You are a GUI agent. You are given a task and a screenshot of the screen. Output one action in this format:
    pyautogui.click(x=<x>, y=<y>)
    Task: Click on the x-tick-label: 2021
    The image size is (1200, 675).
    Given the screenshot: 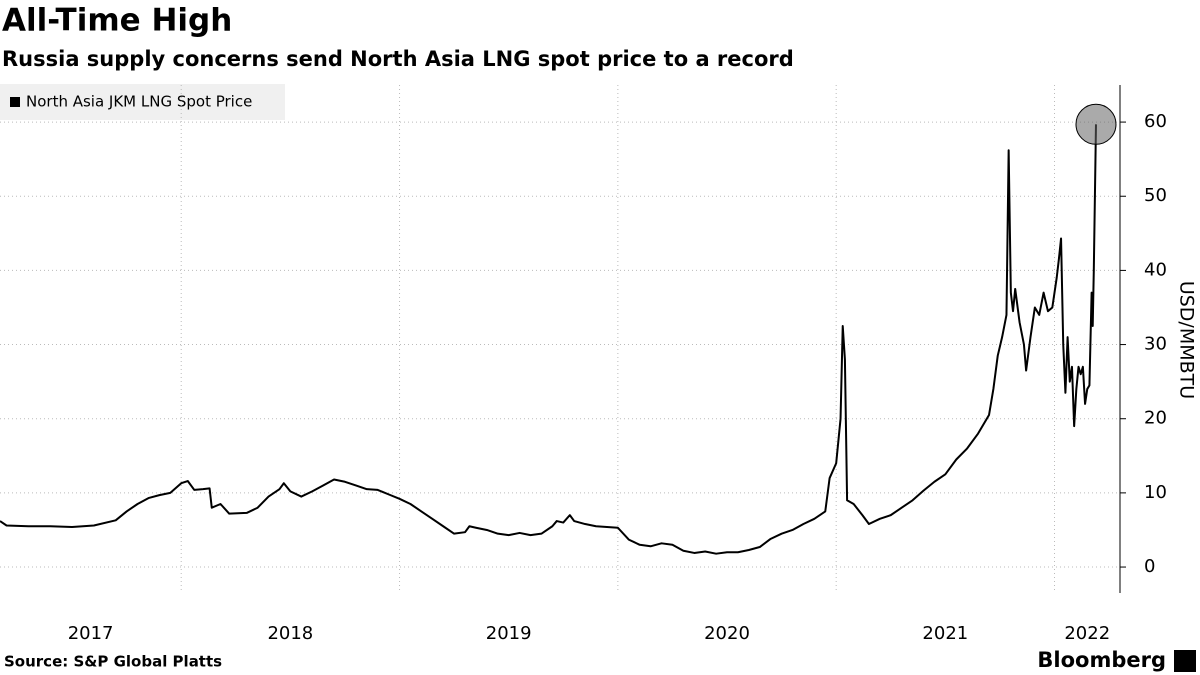 What is the action you would take?
    pyautogui.click(x=945, y=633)
    